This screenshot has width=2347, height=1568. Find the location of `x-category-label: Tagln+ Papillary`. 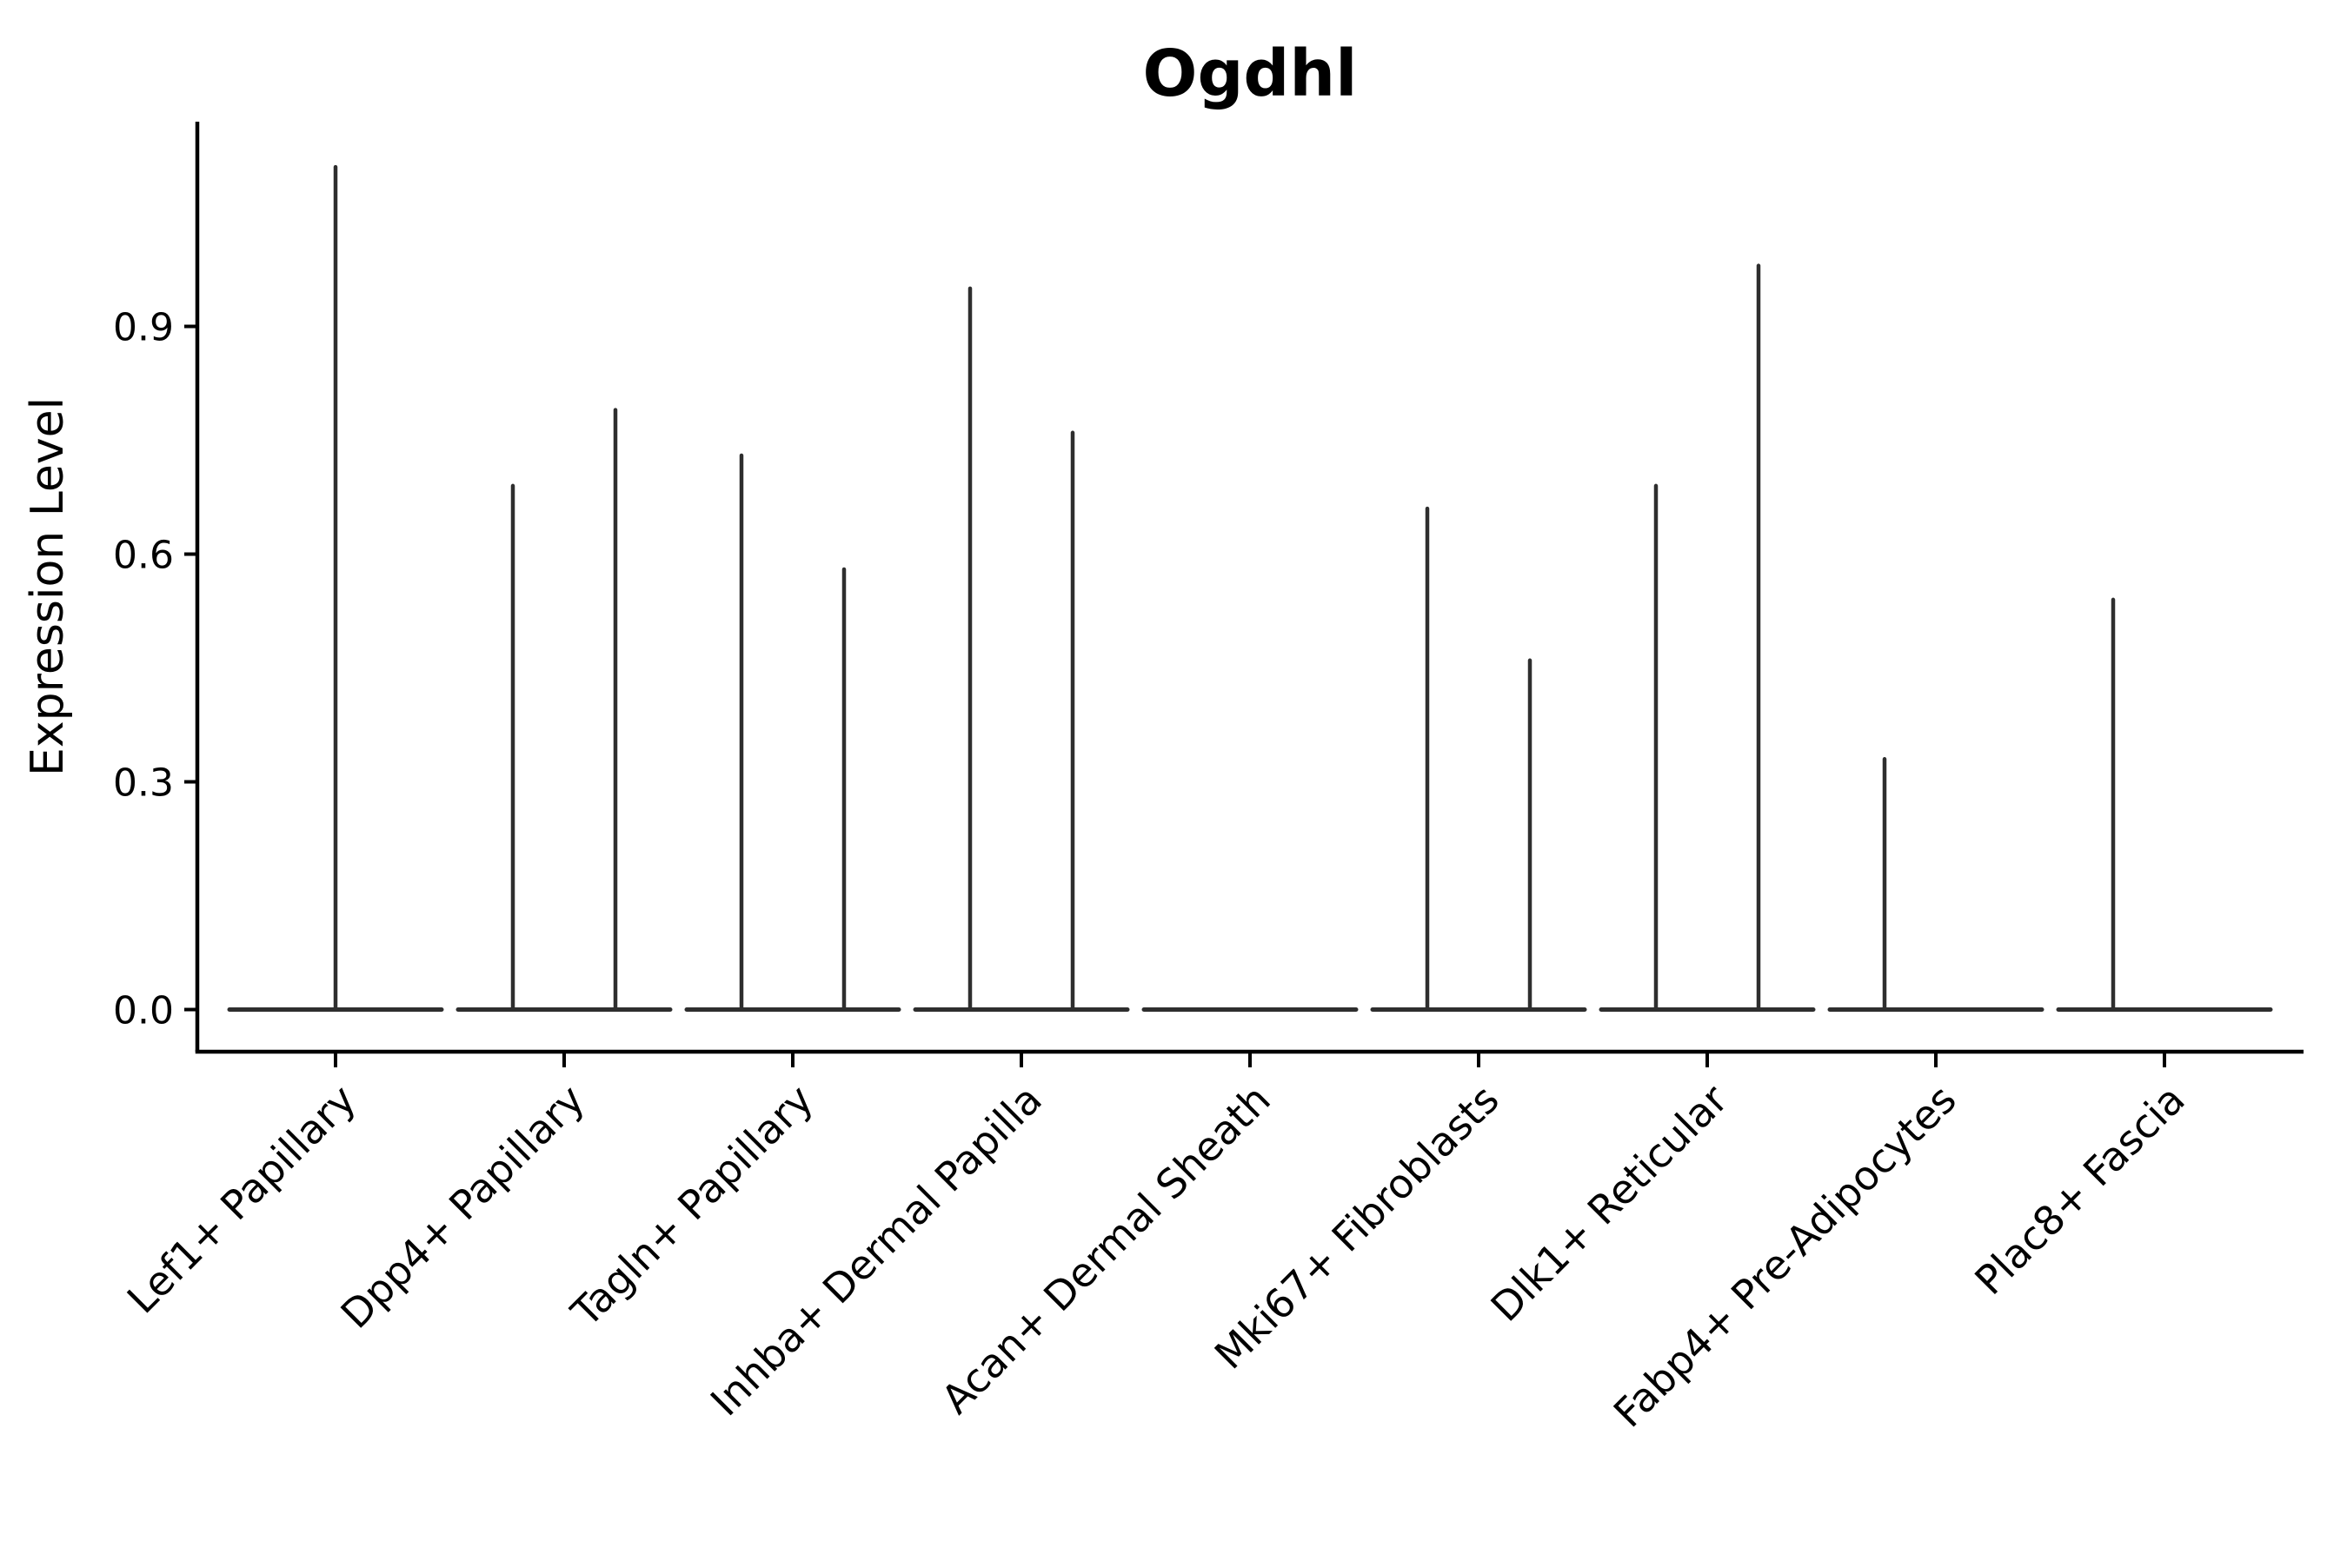

x-category-label: Tagln+ Papillary is located at coordinates (692, 1206).